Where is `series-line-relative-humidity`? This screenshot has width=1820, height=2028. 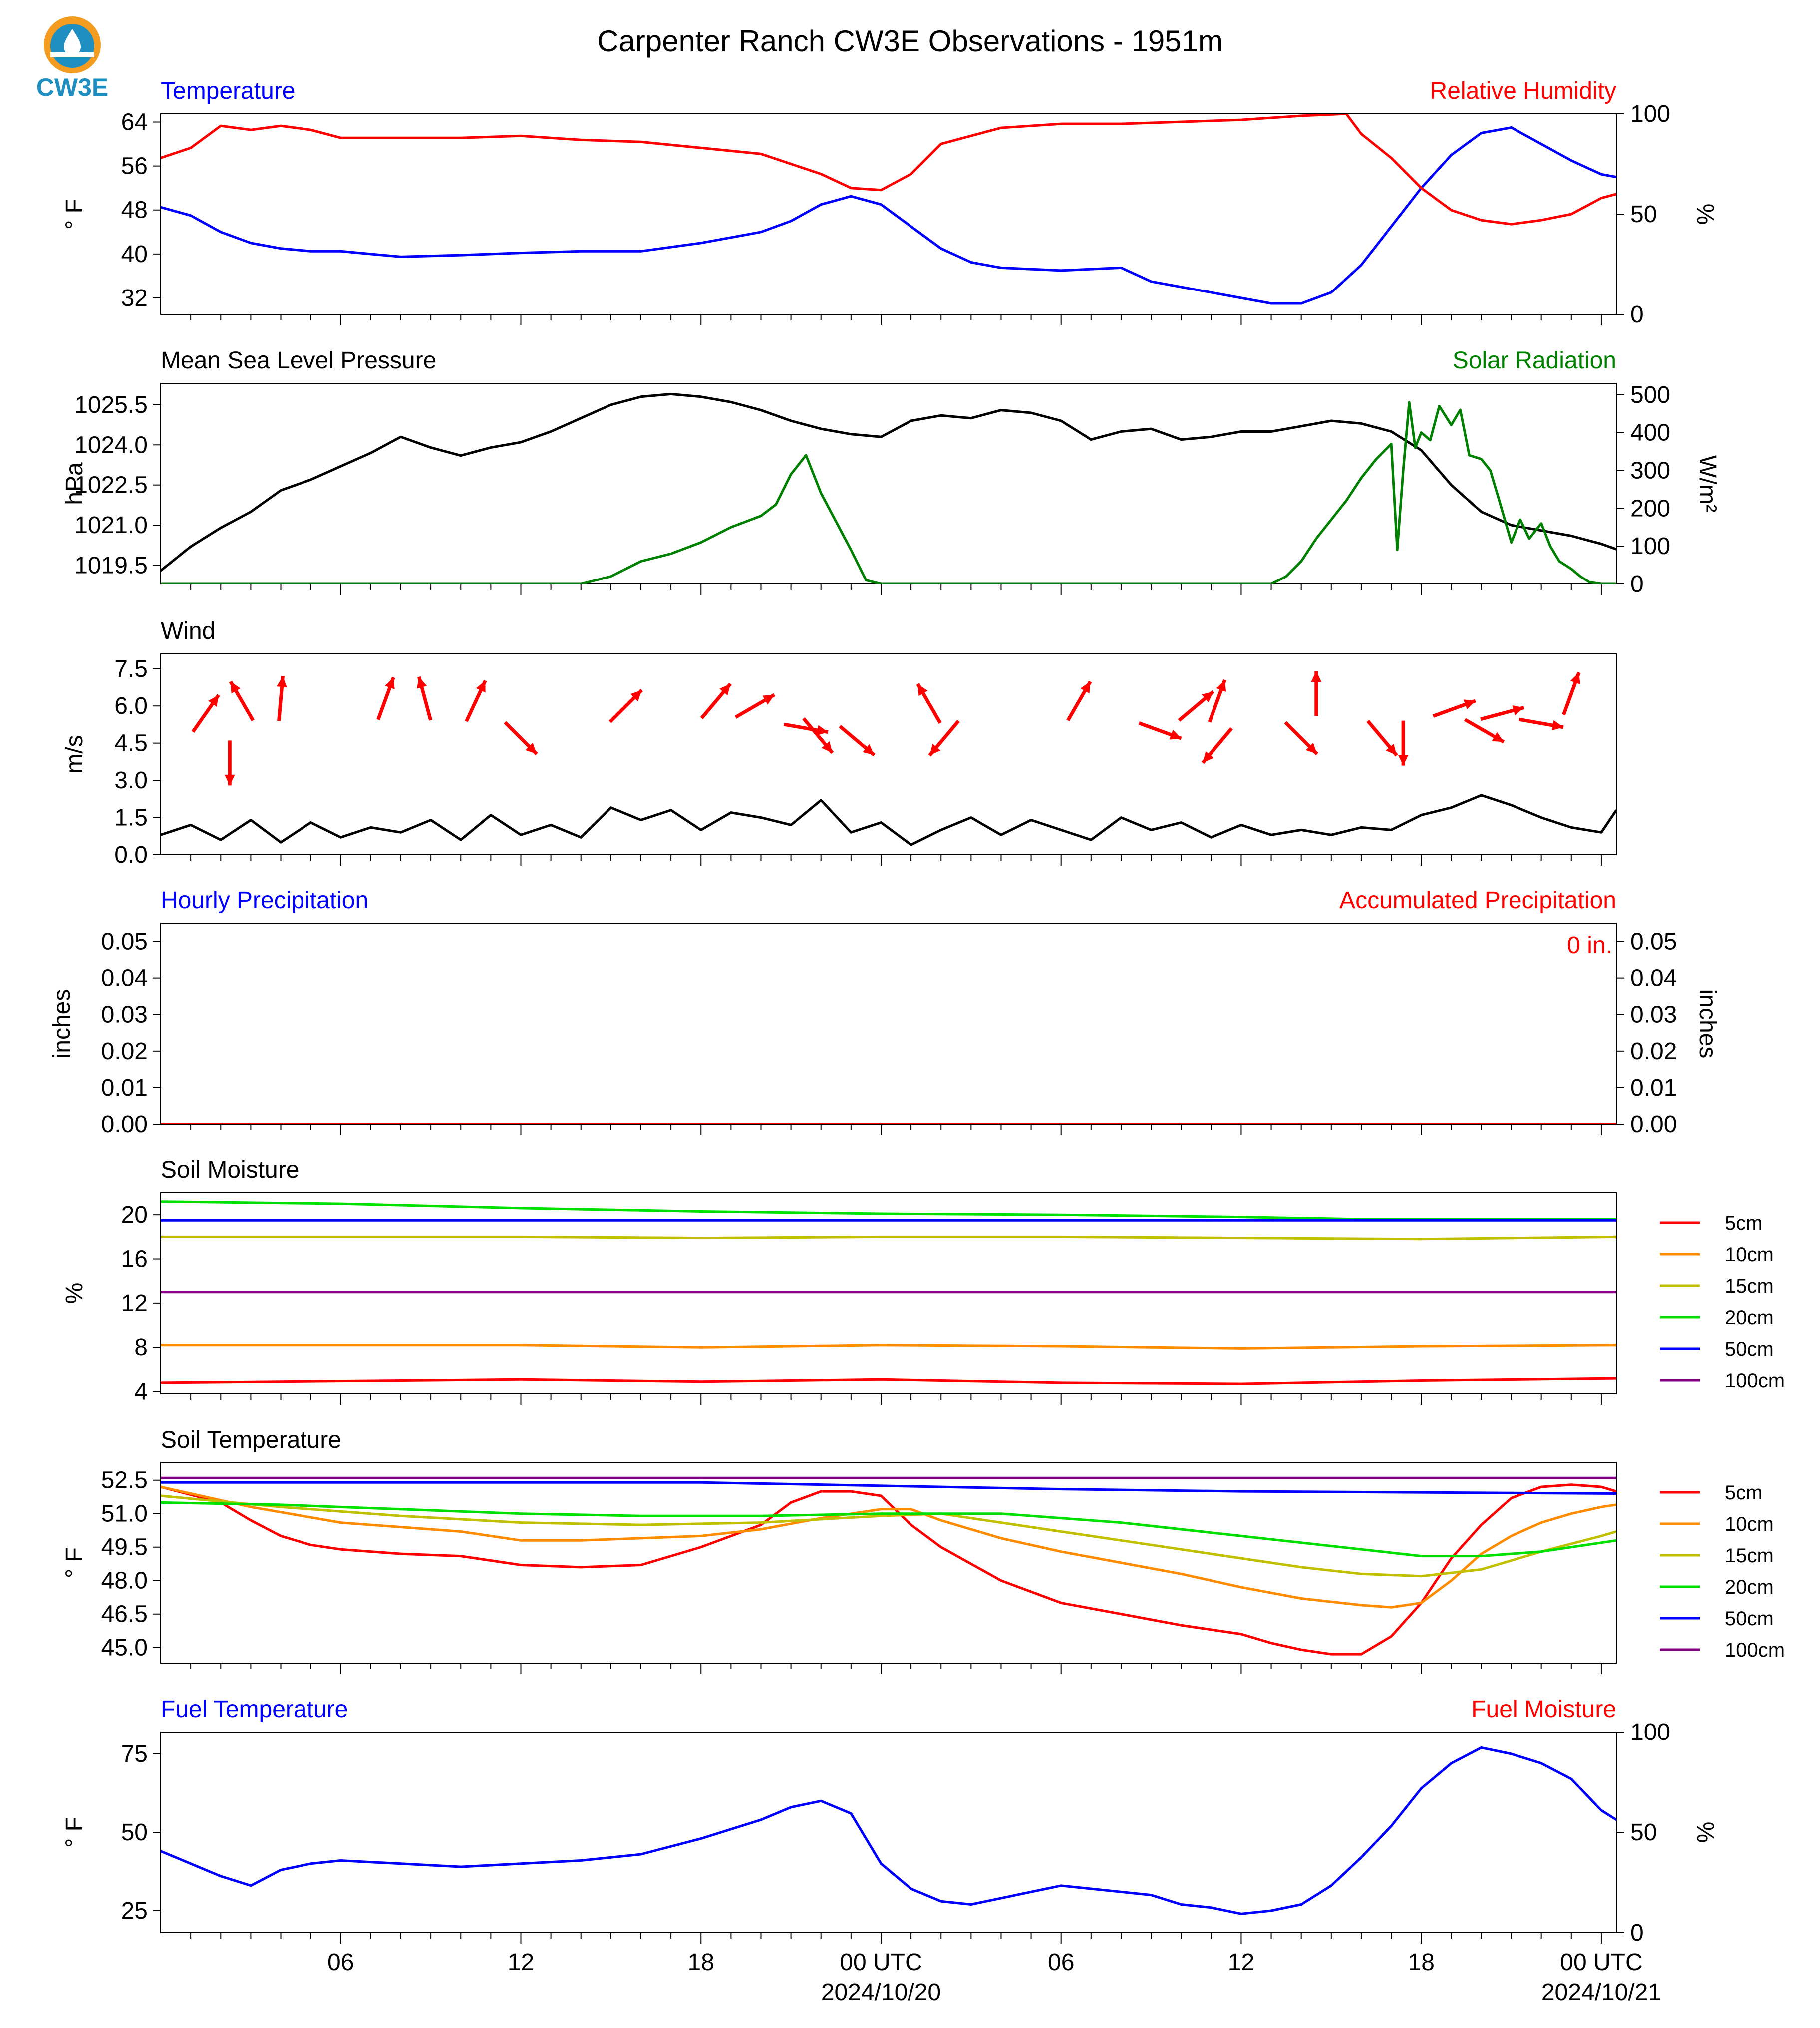 series-line-relative-humidity is located at coordinates (888, 170).